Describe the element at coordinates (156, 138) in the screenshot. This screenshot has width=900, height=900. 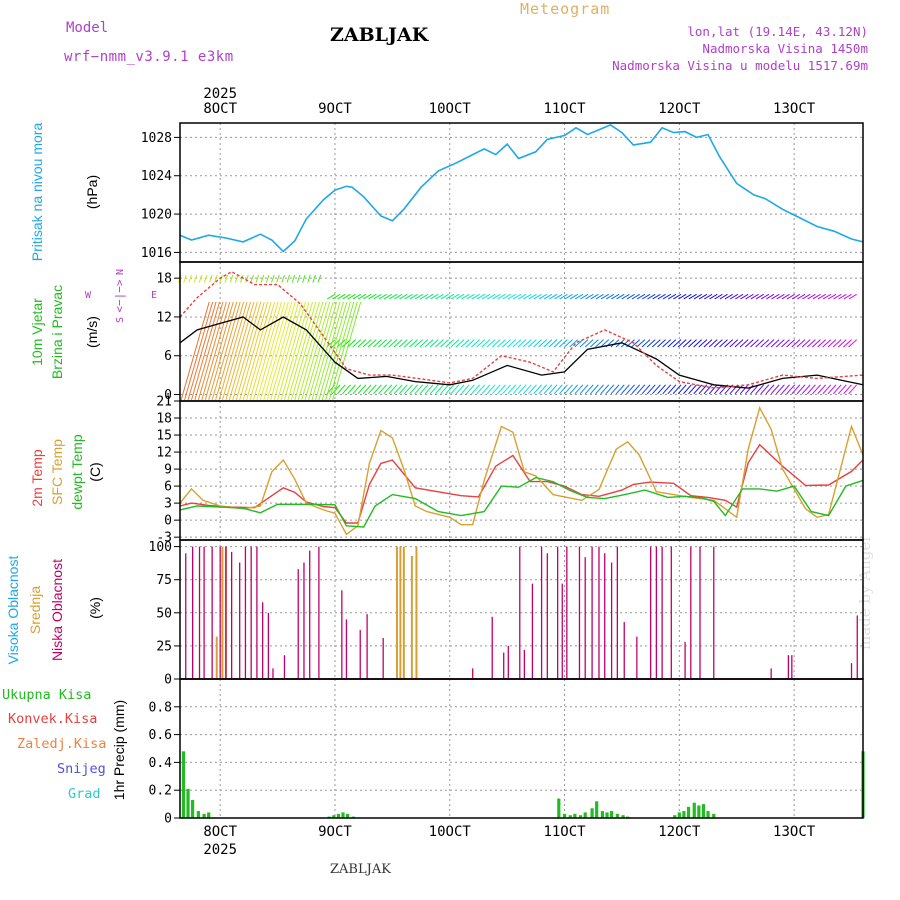
I see `y-tick-label: 1028` at that location.